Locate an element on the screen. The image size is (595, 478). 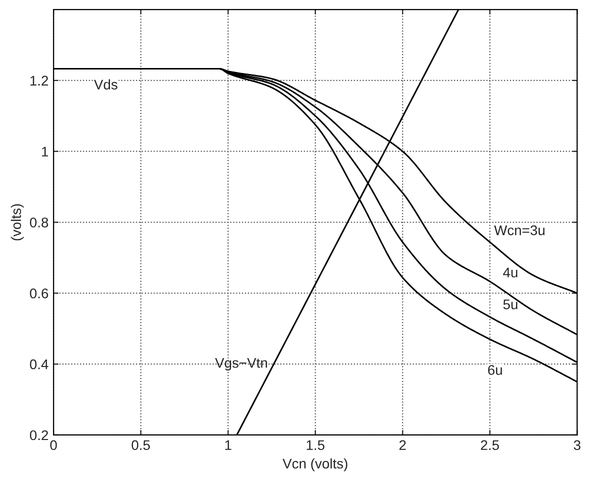
annotation: Vds is located at coordinates (106, 84).